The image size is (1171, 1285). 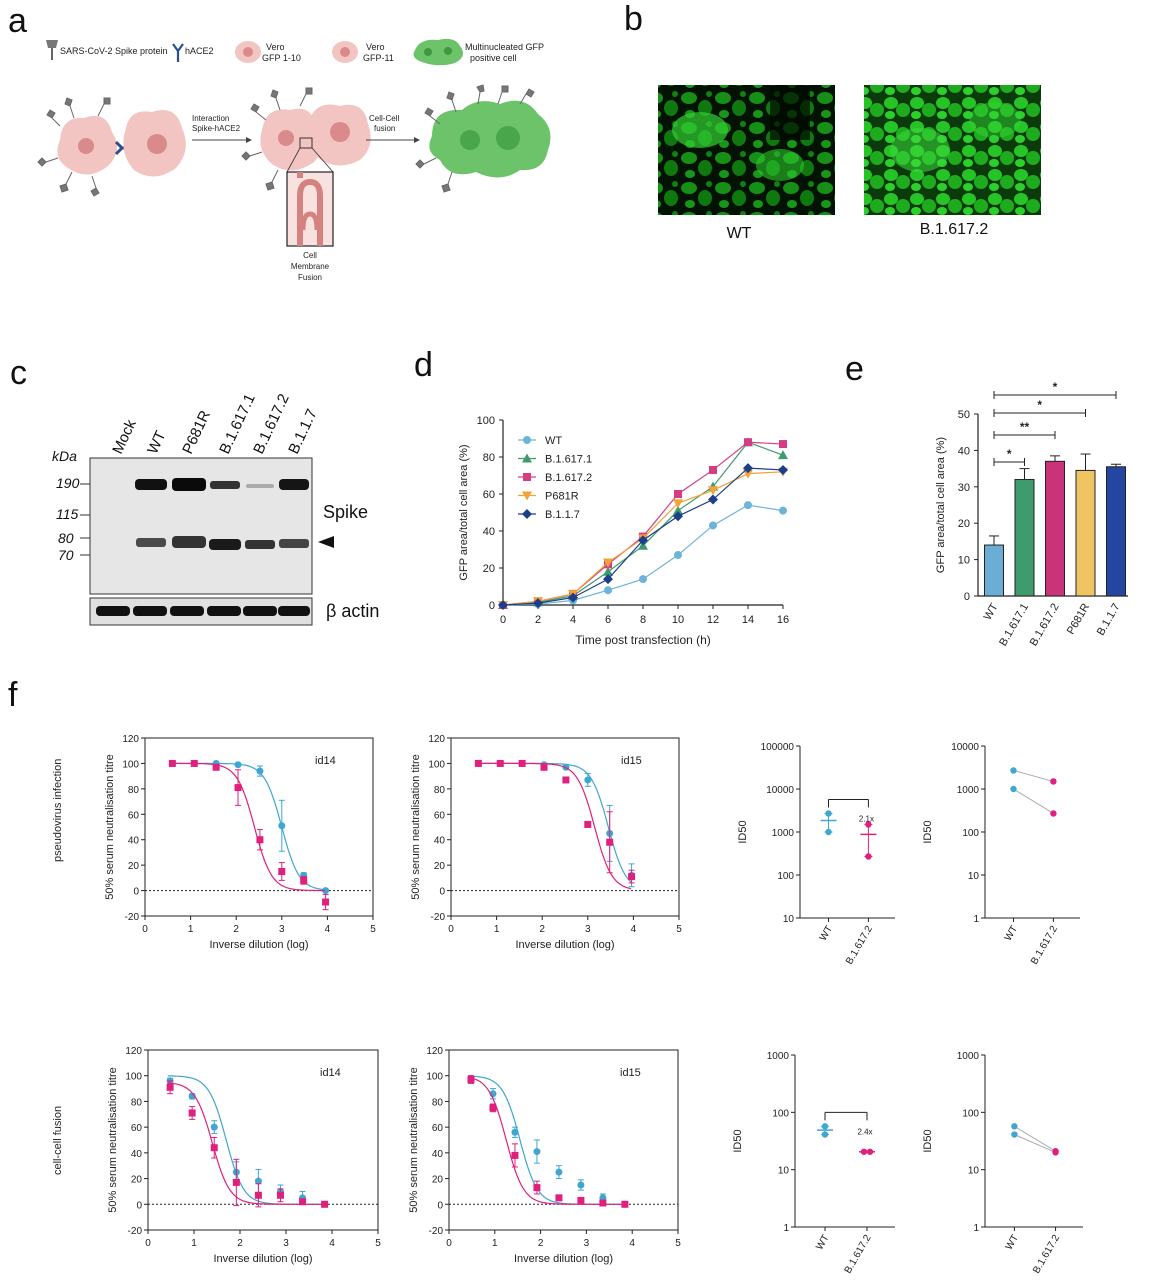 I want to click on x-tick-label: 10, so click(x=678, y=620).